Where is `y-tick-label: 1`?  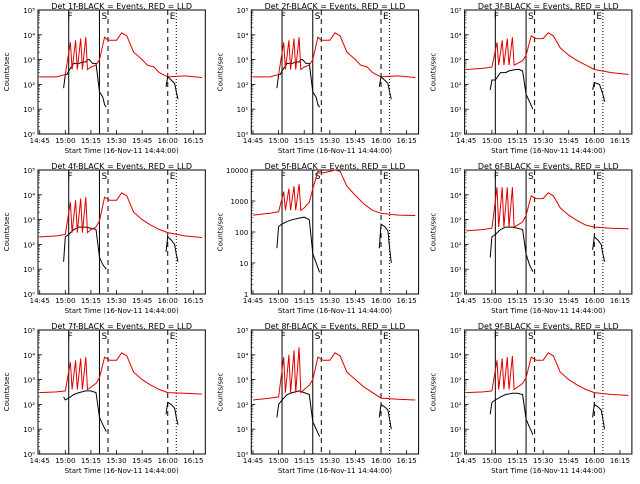
y-tick-label: 1 is located at coordinates (246, 295).